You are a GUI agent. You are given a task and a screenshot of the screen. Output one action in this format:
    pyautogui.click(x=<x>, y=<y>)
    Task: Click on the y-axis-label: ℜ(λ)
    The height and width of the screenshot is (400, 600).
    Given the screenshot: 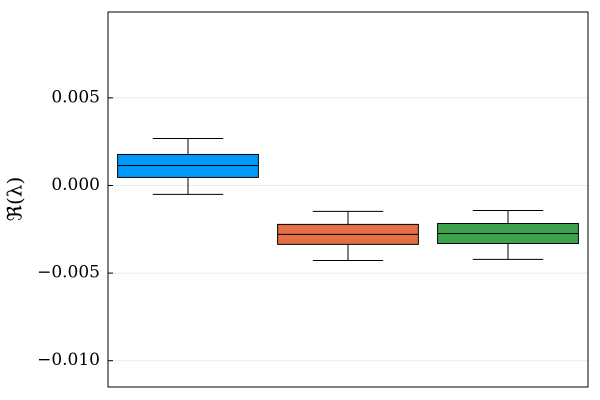 What is the action you would take?
    pyautogui.click(x=15, y=199)
    